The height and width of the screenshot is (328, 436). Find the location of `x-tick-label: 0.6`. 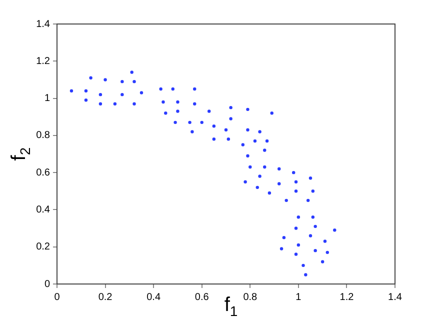

x-tick-label: 0.6 is located at coordinates (202, 297).